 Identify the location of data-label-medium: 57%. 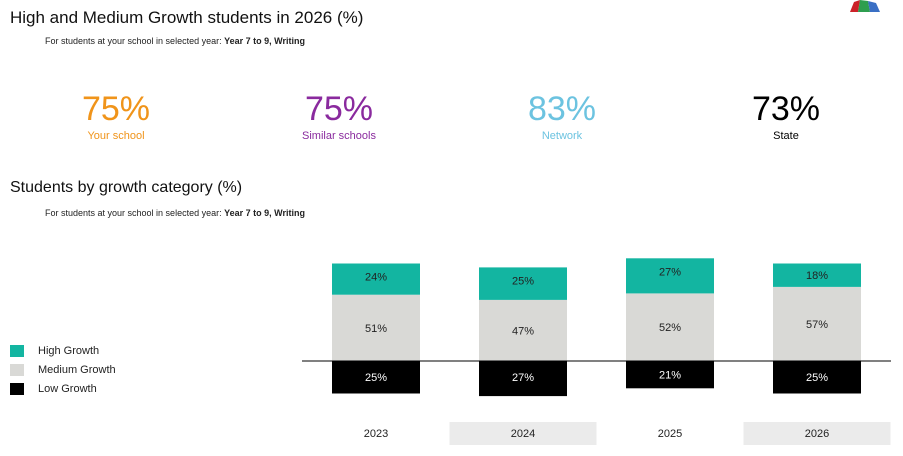
(817, 325).